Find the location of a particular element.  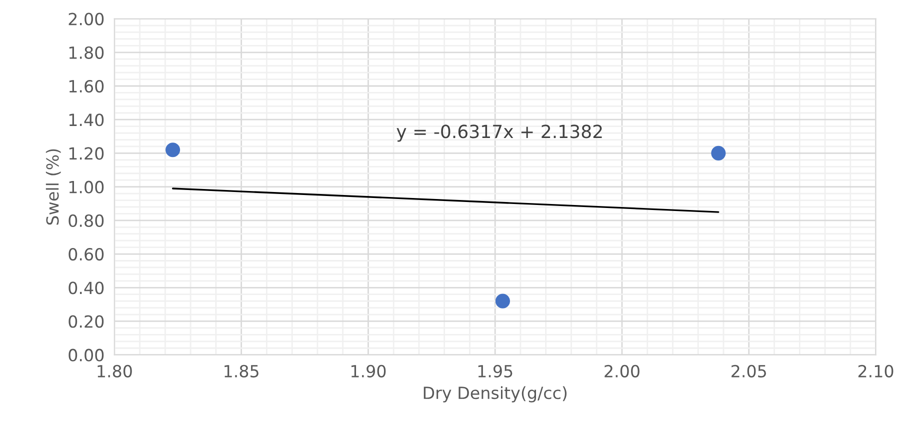

y-tick-label: 1.40 is located at coordinates (86, 120).